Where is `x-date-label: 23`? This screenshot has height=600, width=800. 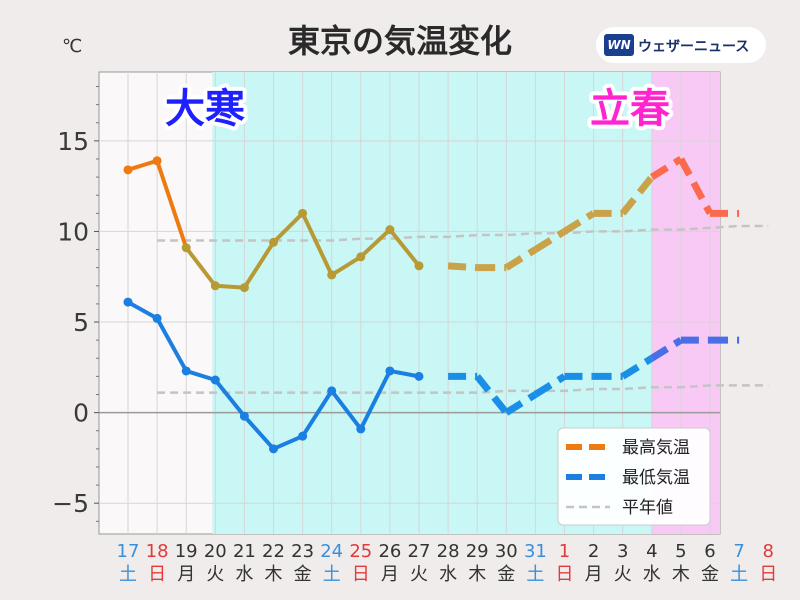 x-date-label: 23 is located at coordinates (302, 551).